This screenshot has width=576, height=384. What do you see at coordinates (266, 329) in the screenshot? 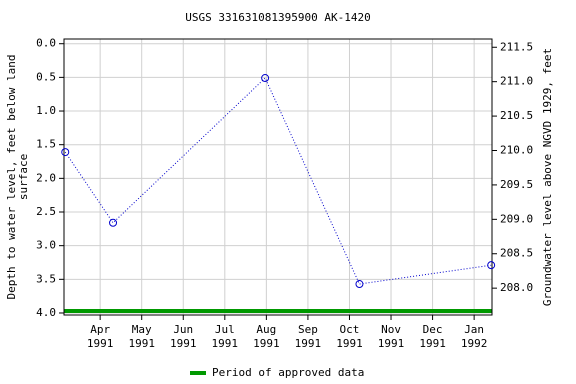
I see `x-tick-label: Aug` at bounding box center [266, 329].